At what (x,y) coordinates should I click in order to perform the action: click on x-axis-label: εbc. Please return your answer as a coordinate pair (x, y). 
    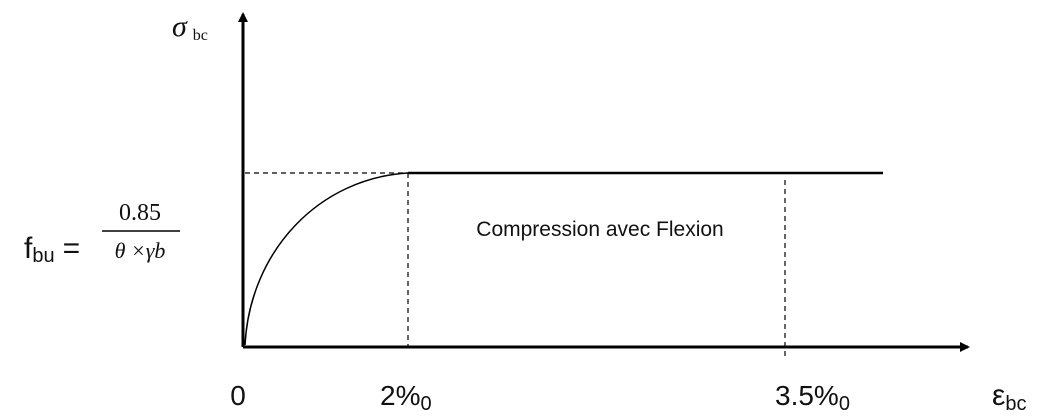
    Looking at the image, I should click on (1009, 397).